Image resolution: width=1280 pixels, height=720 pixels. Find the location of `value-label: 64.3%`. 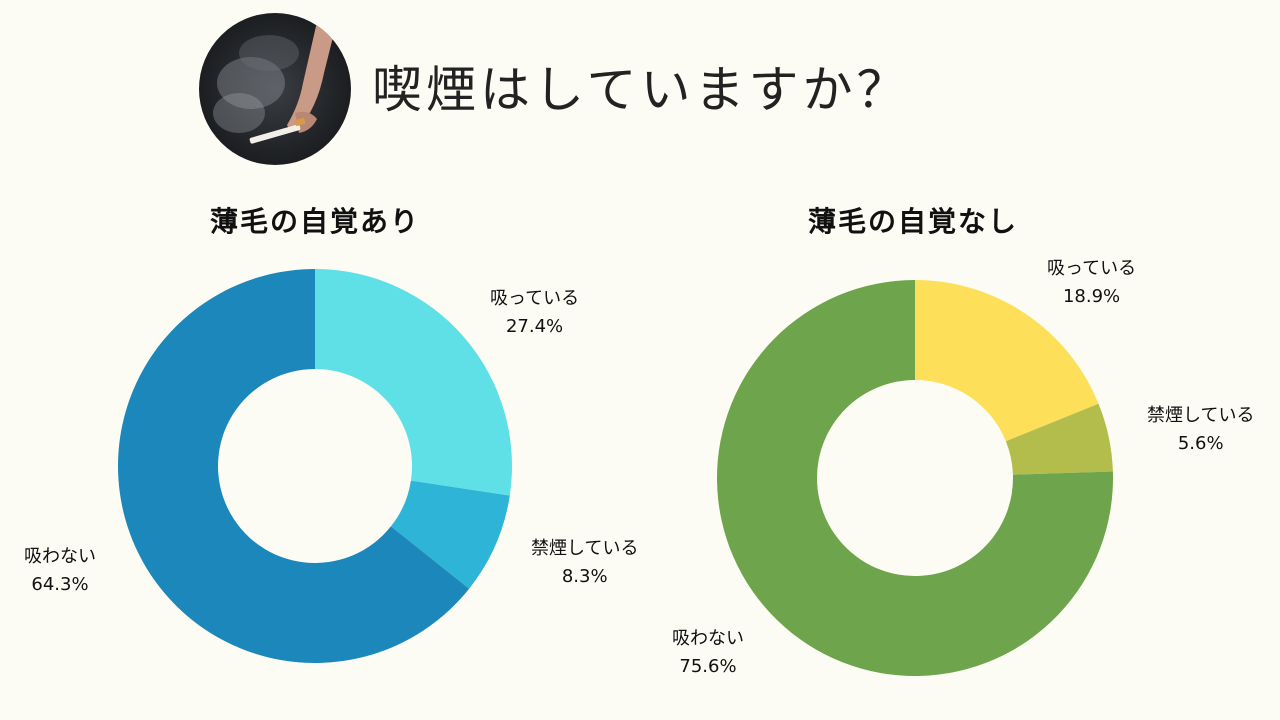

value-label: 64.3% is located at coordinates (60, 584).